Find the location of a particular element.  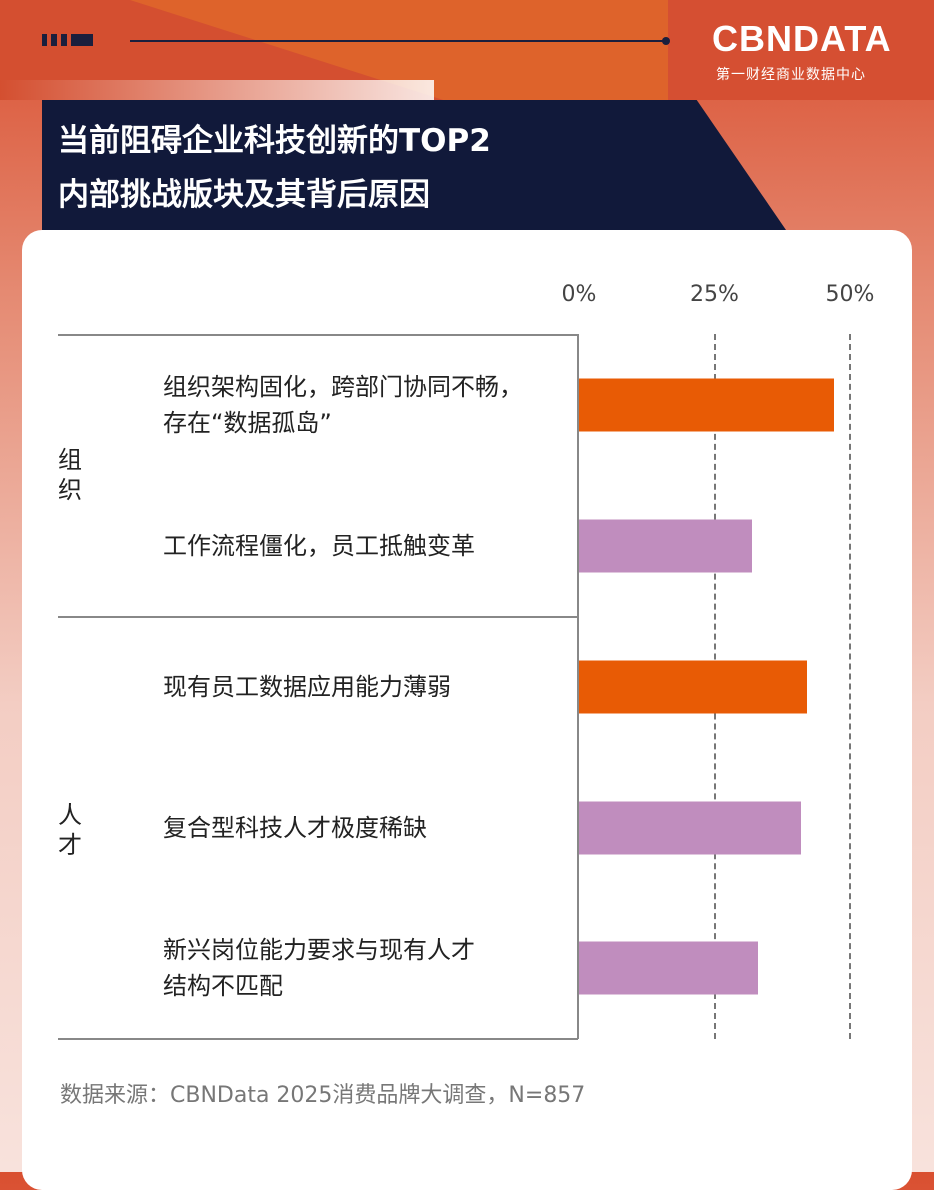

category-label: 复合型科技人才极度稀缺 is located at coordinates (295, 828).